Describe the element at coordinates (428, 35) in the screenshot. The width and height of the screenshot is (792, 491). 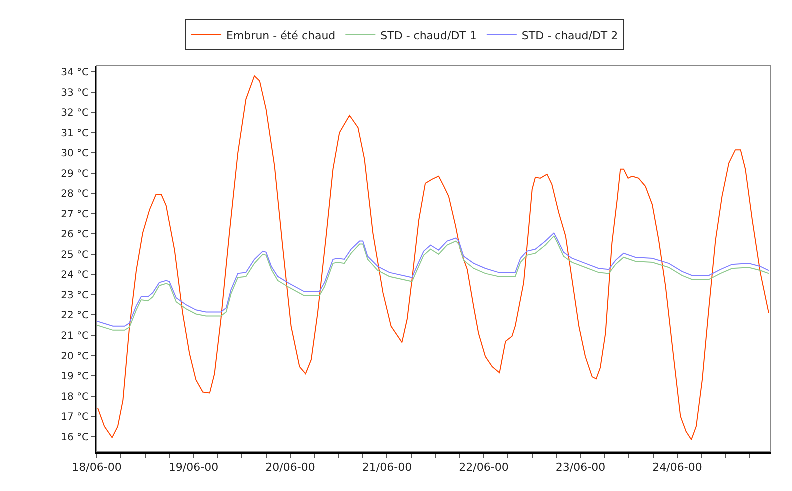
I see `legend-label: STD - chaud/DT 1` at that location.